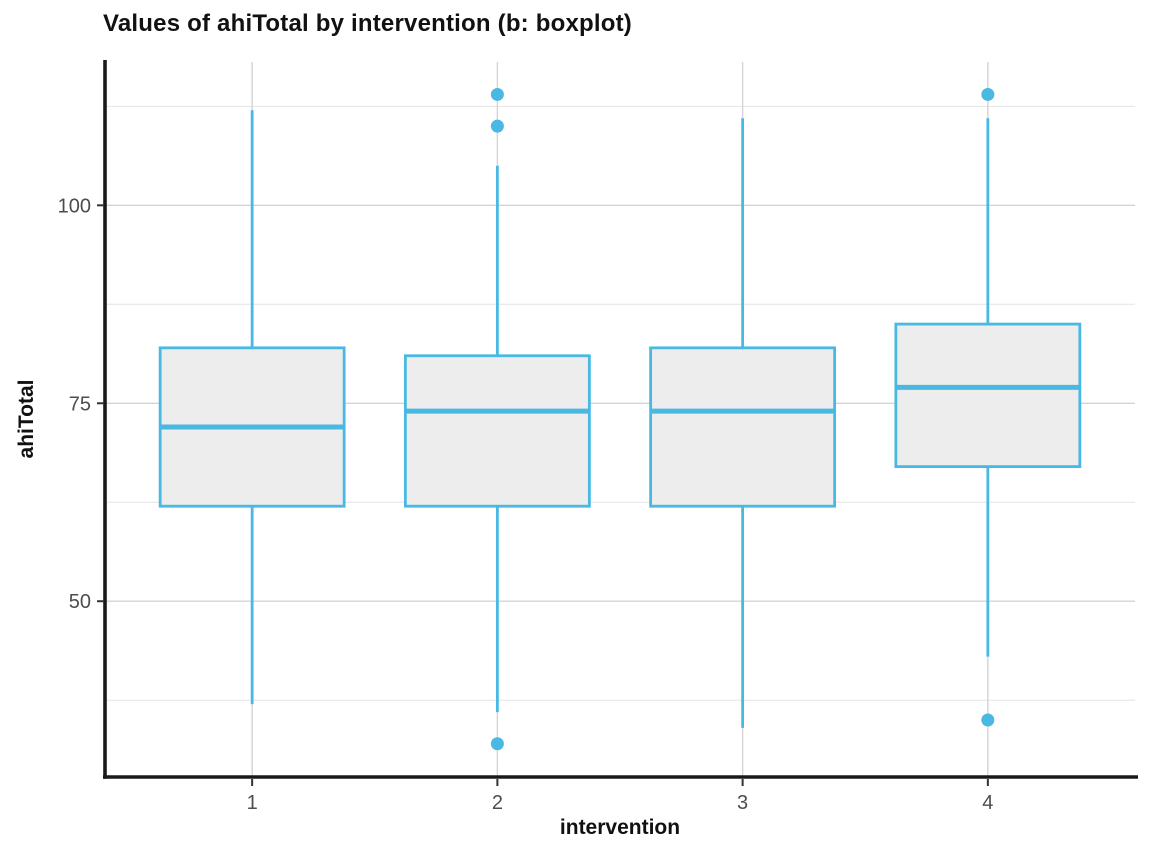 The width and height of the screenshot is (1152, 864). Describe the element at coordinates (80, 404) in the screenshot. I see `y-tick-label: 75` at that location.